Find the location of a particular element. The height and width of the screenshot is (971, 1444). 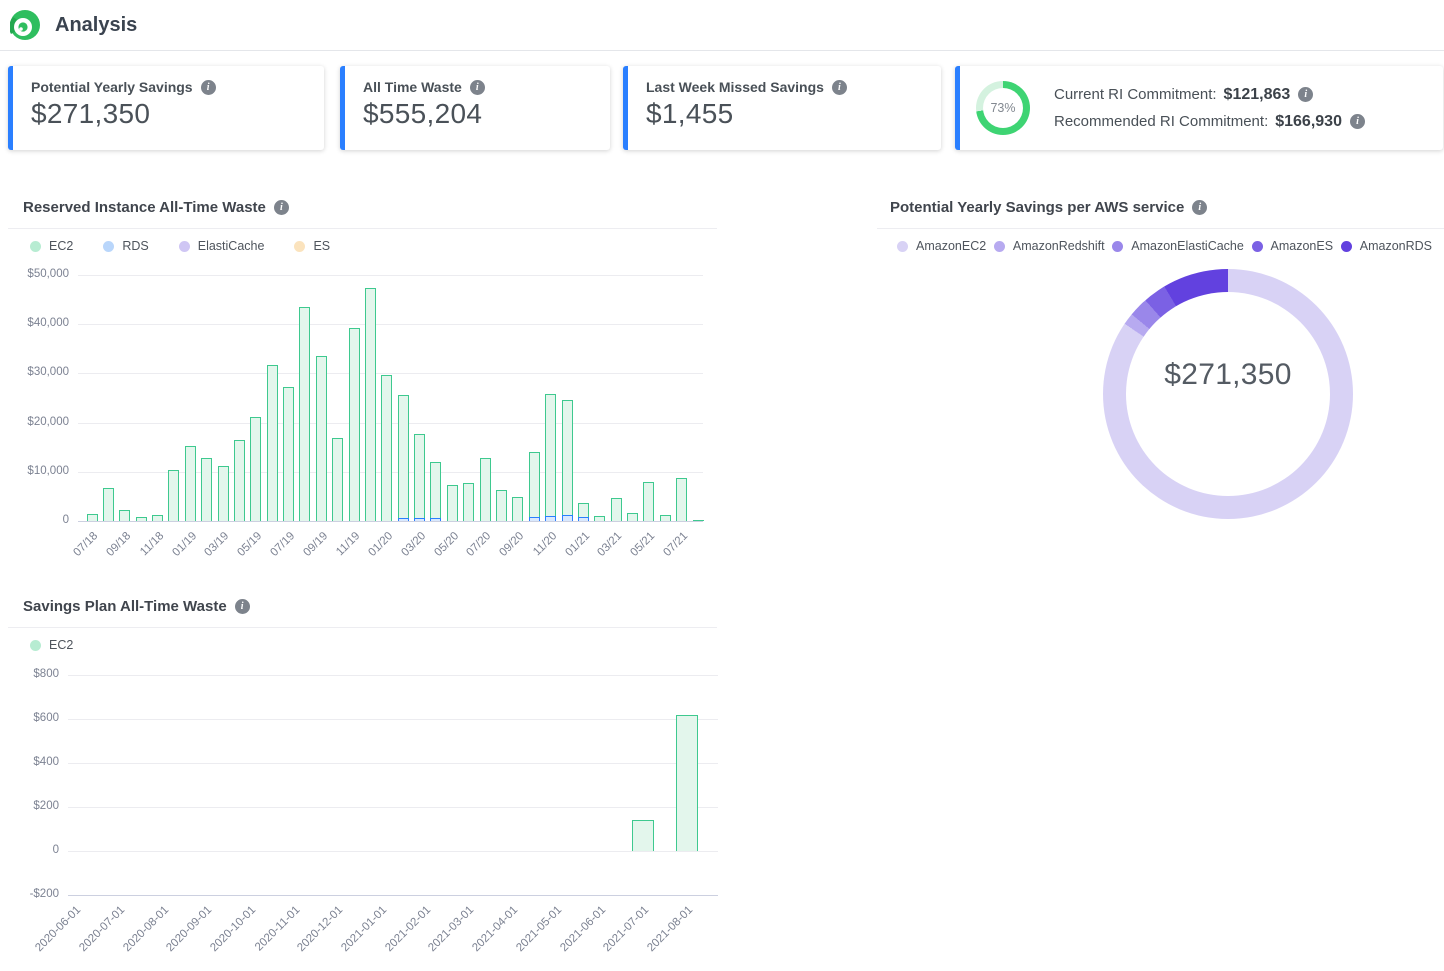

x-axis-label: 09/18 is located at coordinates (119, 544).